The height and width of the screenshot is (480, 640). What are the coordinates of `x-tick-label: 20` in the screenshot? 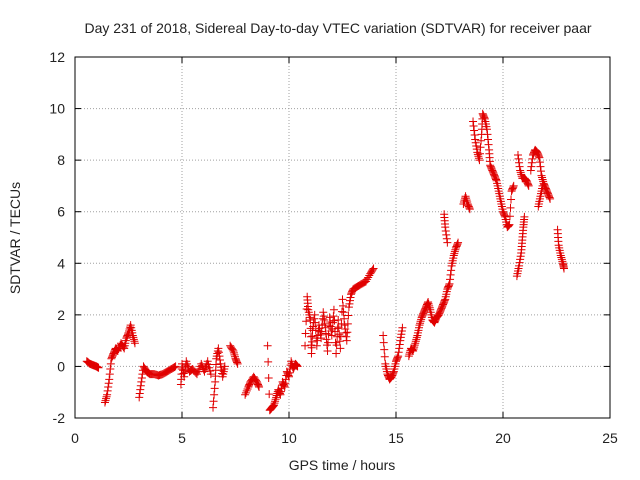 It's located at (503, 438).